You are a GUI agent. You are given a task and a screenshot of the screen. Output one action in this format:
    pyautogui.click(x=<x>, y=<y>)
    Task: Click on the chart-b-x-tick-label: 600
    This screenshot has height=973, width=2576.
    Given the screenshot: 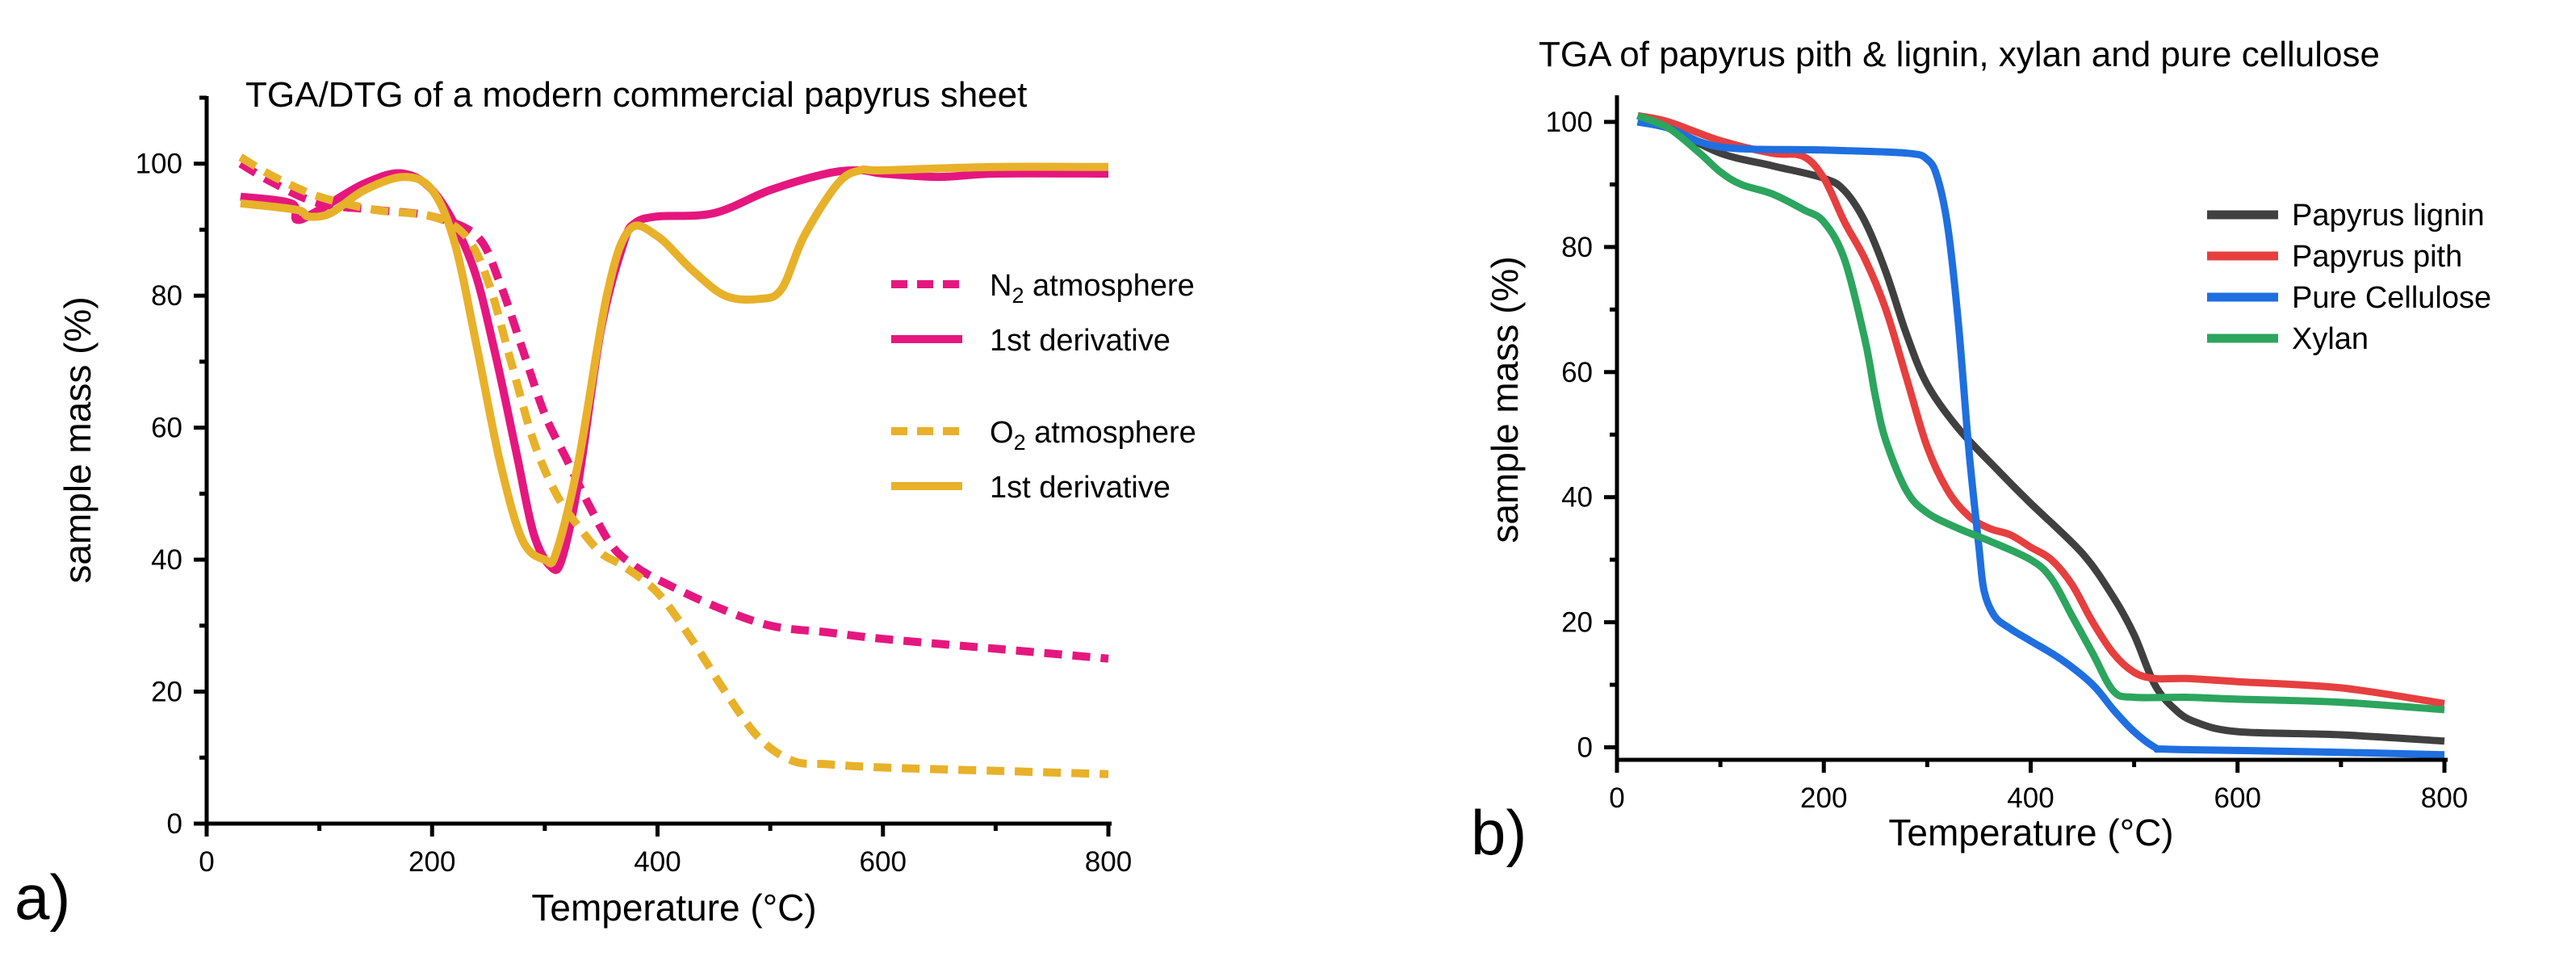 What is the action you would take?
    pyautogui.click(x=2237, y=798)
    